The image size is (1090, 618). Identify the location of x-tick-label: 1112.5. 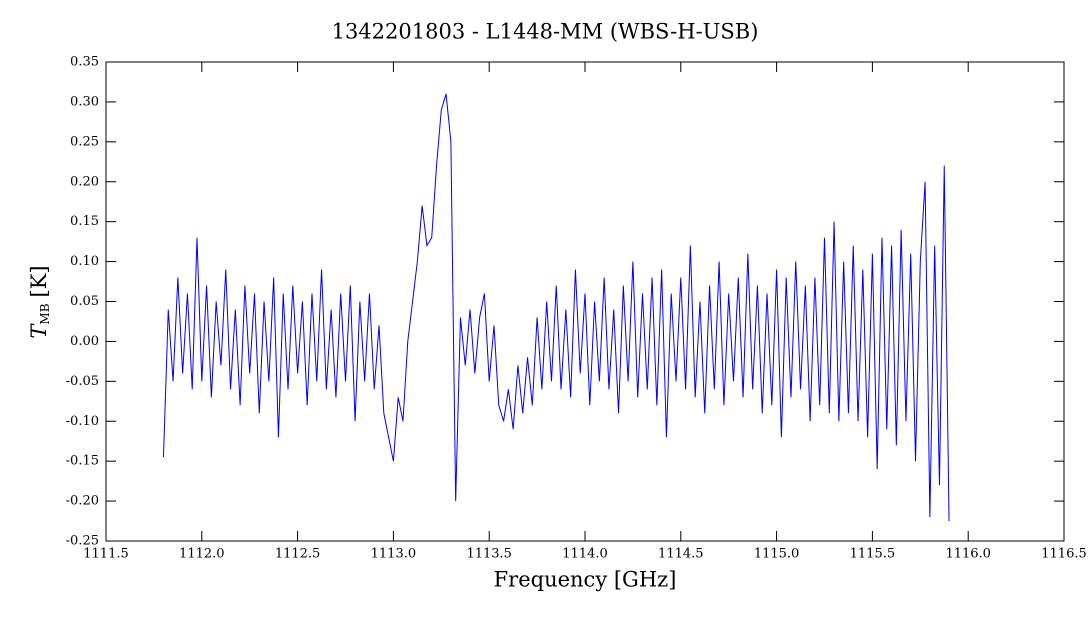
(298, 554).